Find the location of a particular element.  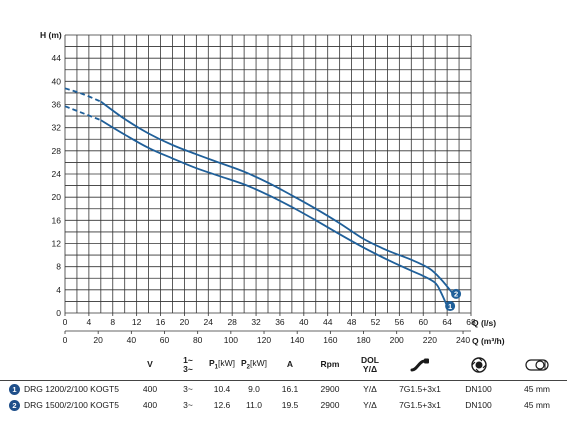

x-tick-label: 56 is located at coordinates (400, 322).